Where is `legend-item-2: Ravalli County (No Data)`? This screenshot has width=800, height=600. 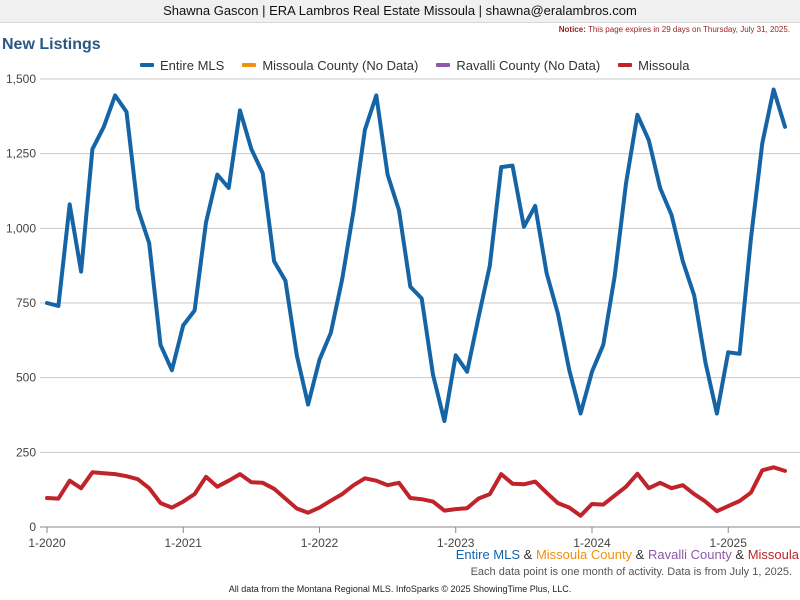
legend-item-2: Ravalli County (No Data) is located at coordinates (518, 65).